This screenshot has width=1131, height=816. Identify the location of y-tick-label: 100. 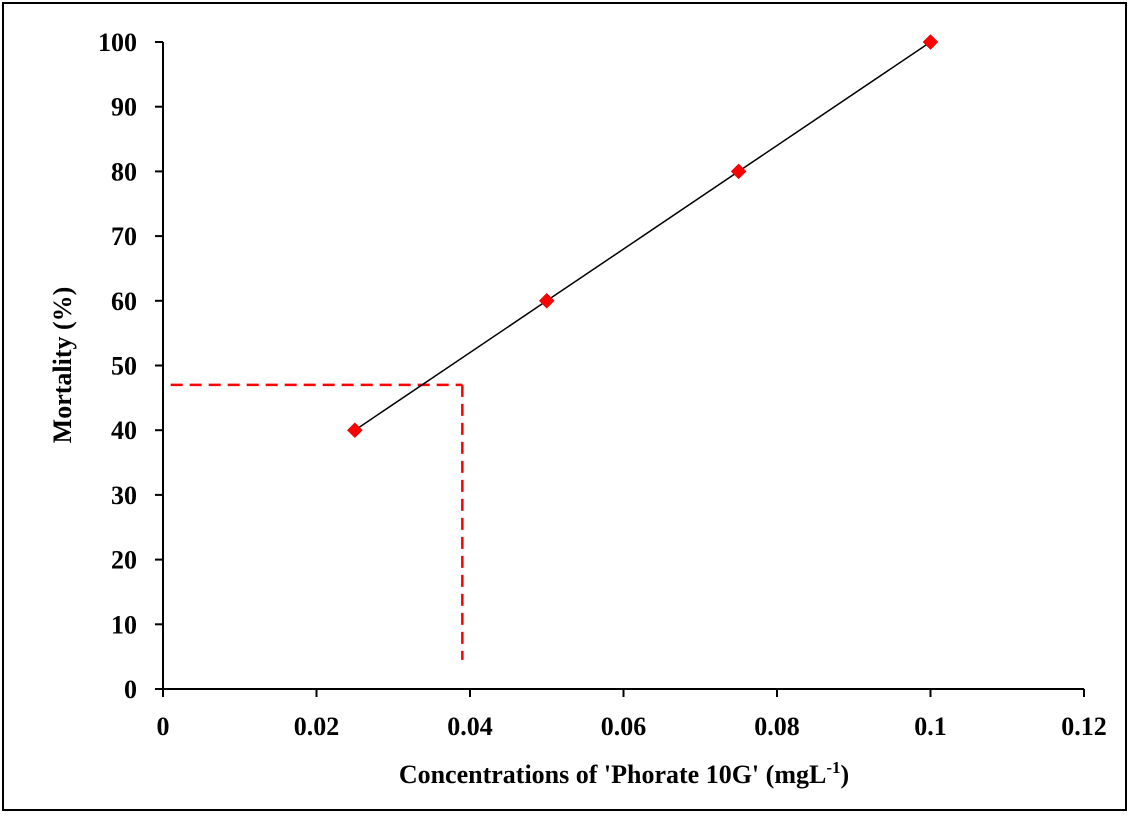
(117, 42).